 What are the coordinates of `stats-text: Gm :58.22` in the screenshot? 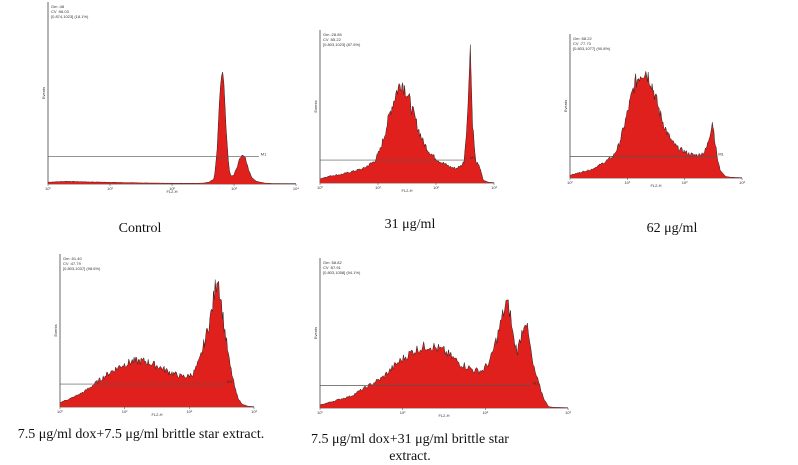 It's located at (582, 38).